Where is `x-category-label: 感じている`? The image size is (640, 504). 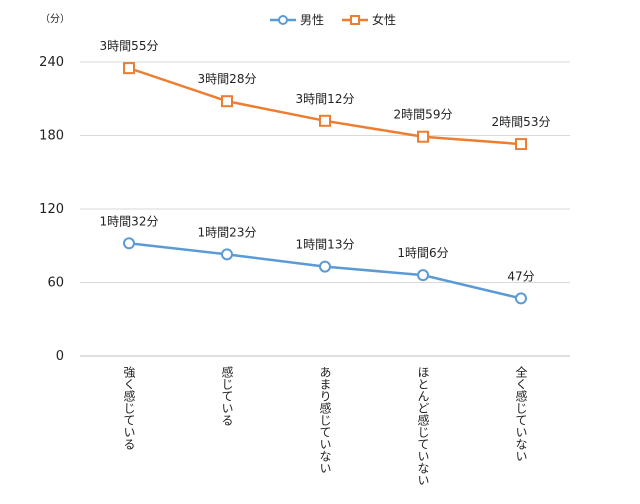
x-category-label: 感じている is located at coordinates (227, 395).